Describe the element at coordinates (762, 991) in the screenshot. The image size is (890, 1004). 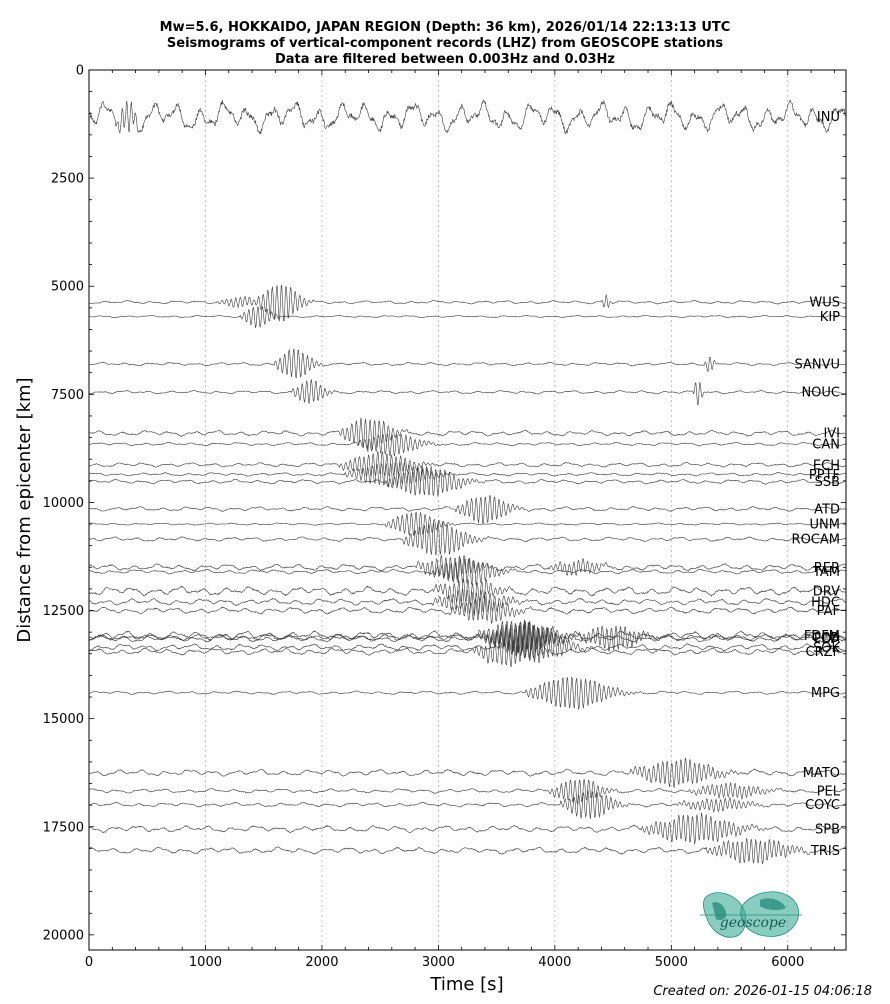
I see `created-timestamp: Created on: 2026-01-15 04:06:18` at that location.